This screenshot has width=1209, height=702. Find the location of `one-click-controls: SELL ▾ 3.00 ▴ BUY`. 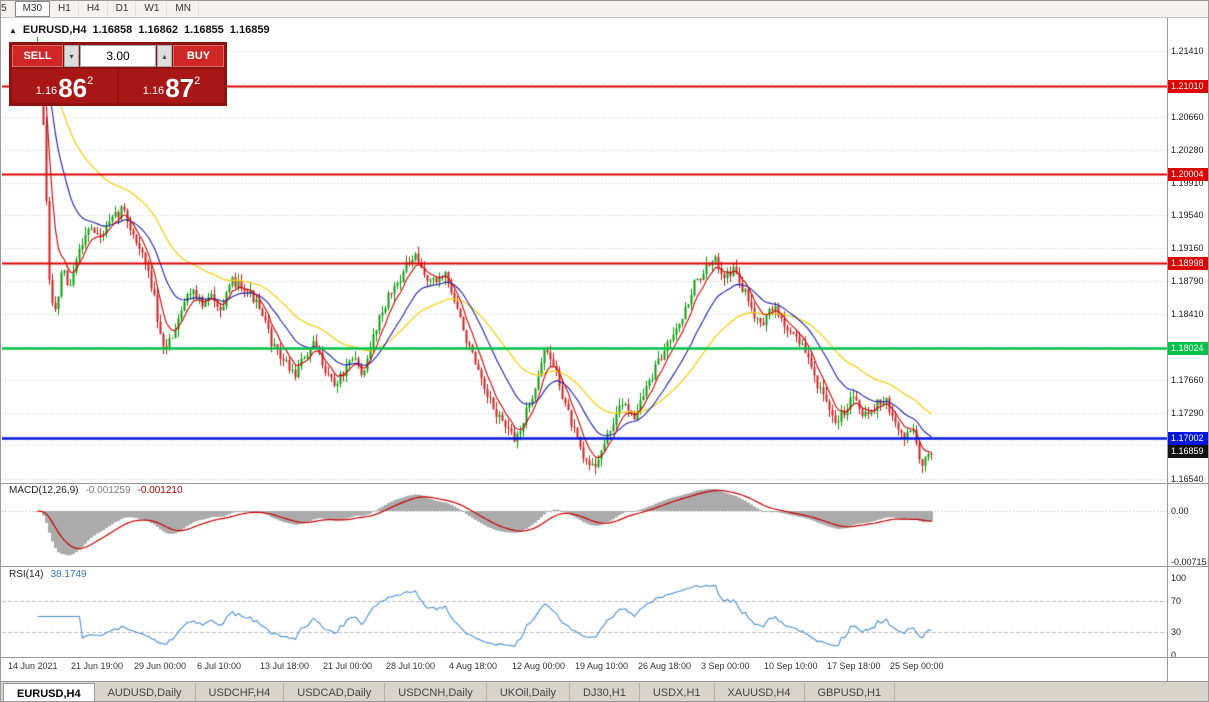

one-click-controls: SELL ▾ 3.00 ▴ BUY is located at coordinates (118, 56).